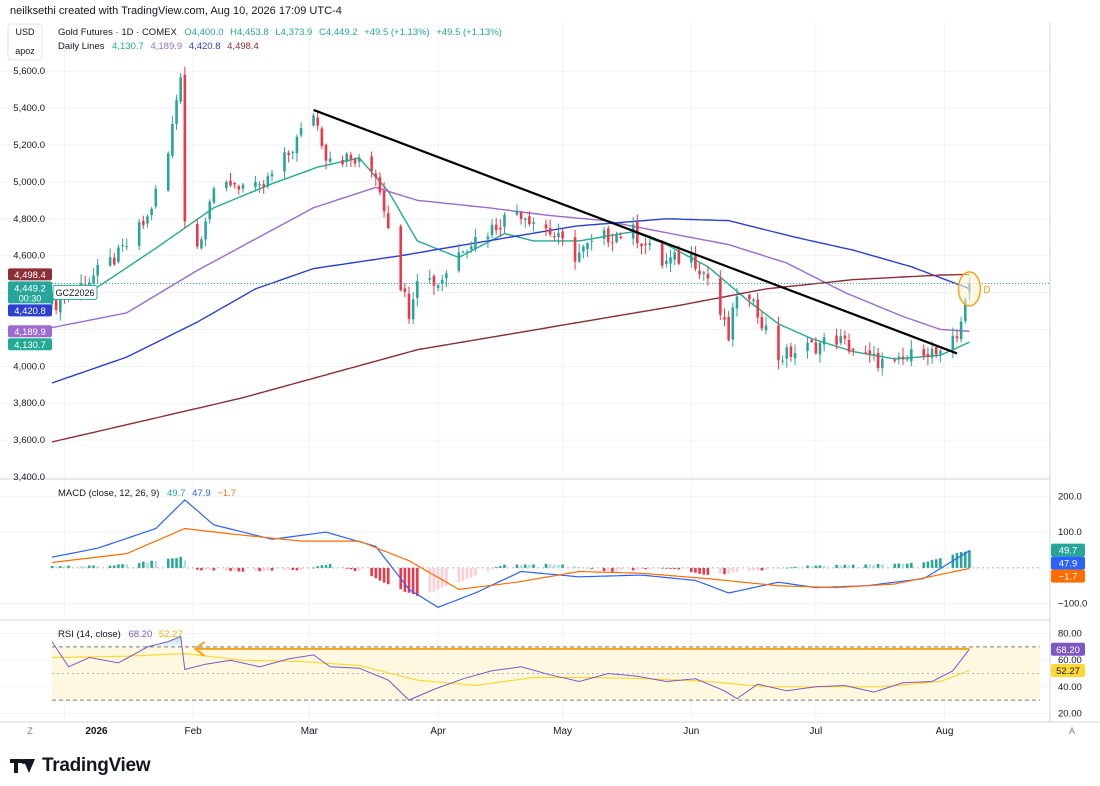 The width and height of the screenshot is (1100, 786). What do you see at coordinates (25, 42) in the screenshot?
I see `currency-badge` at bounding box center [25, 42].